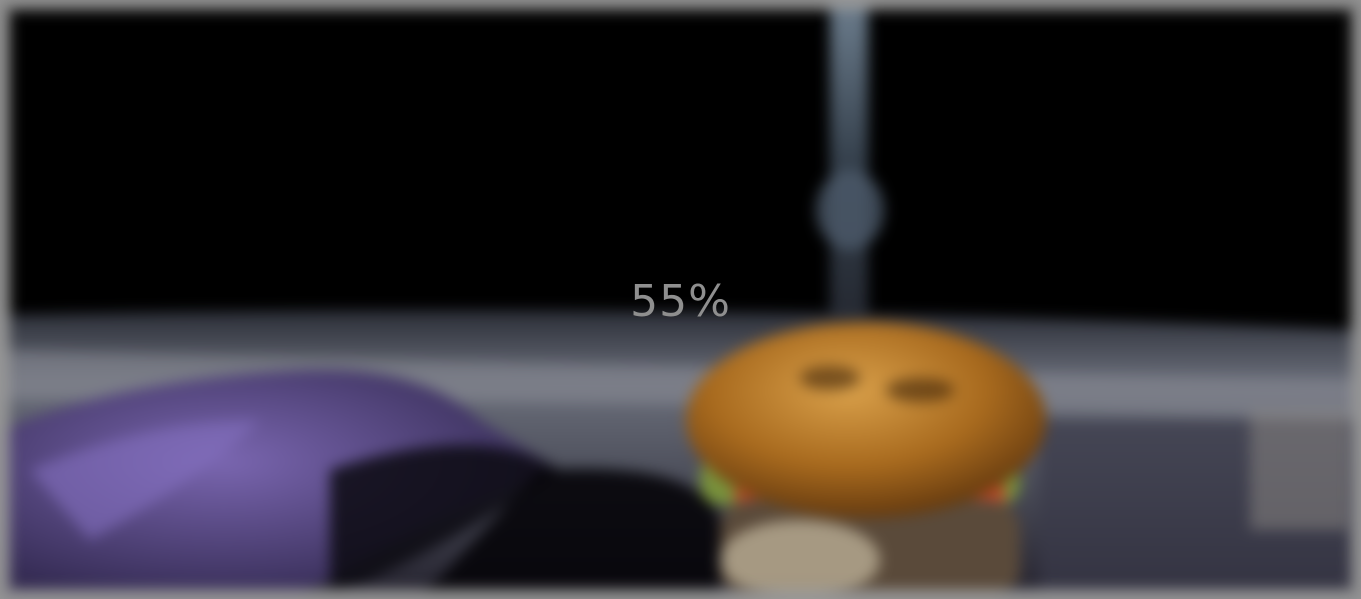  What do you see at coordinates (680, 301) in the screenshot?
I see `loading-progress-label: 55%` at bounding box center [680, 301].